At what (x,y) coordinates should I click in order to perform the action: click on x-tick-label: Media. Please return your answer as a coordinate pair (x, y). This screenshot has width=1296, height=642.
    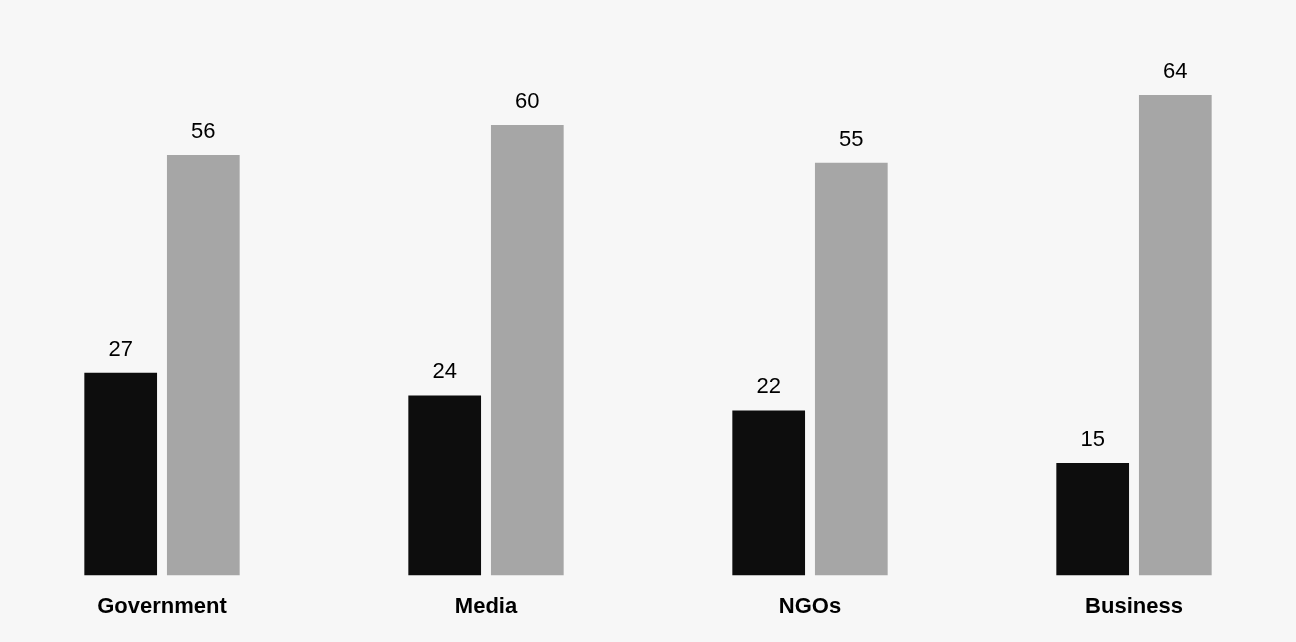
    Looking at the image, I should click on (486, 605).